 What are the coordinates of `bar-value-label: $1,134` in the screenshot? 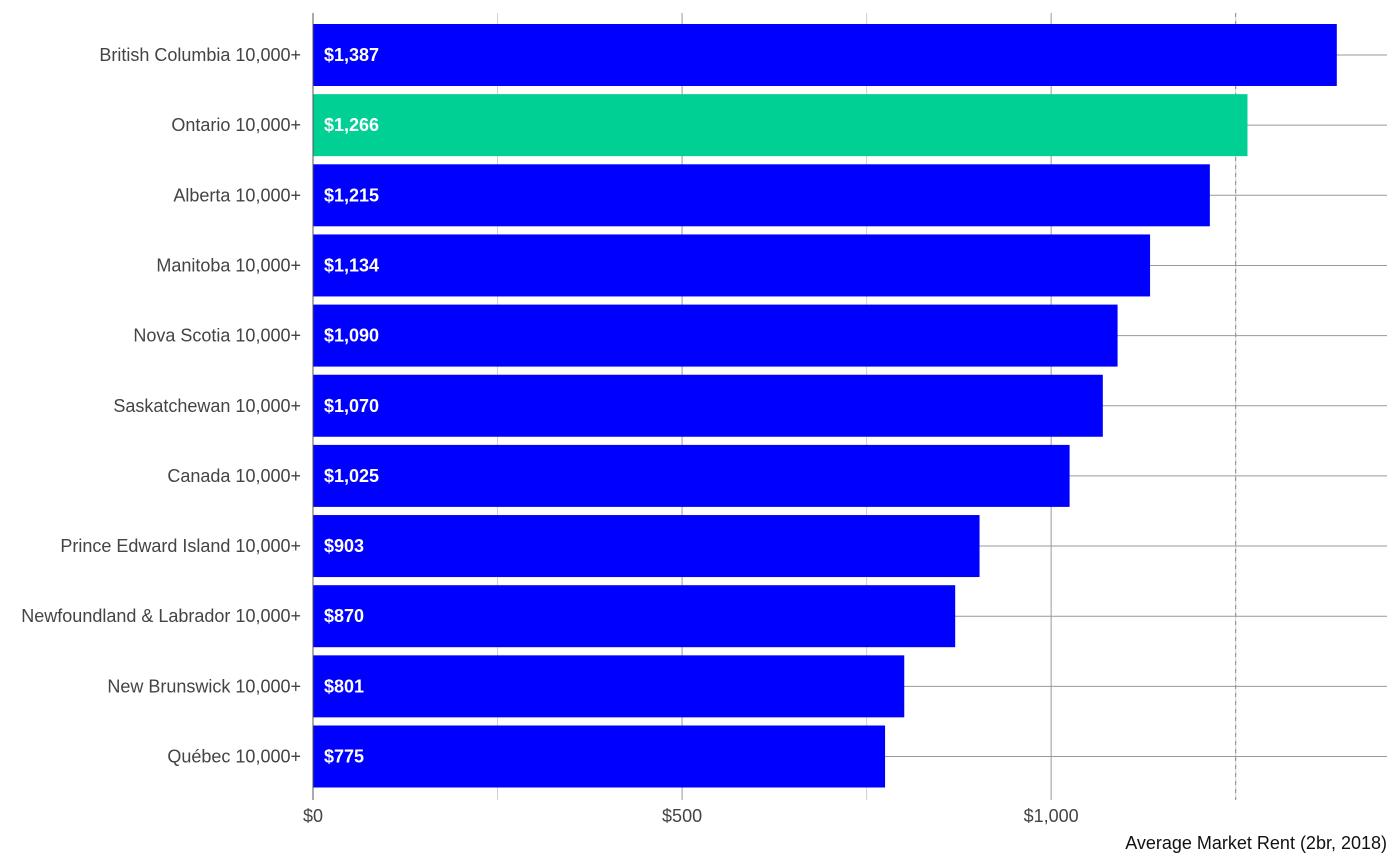 It's located at (351, 265).